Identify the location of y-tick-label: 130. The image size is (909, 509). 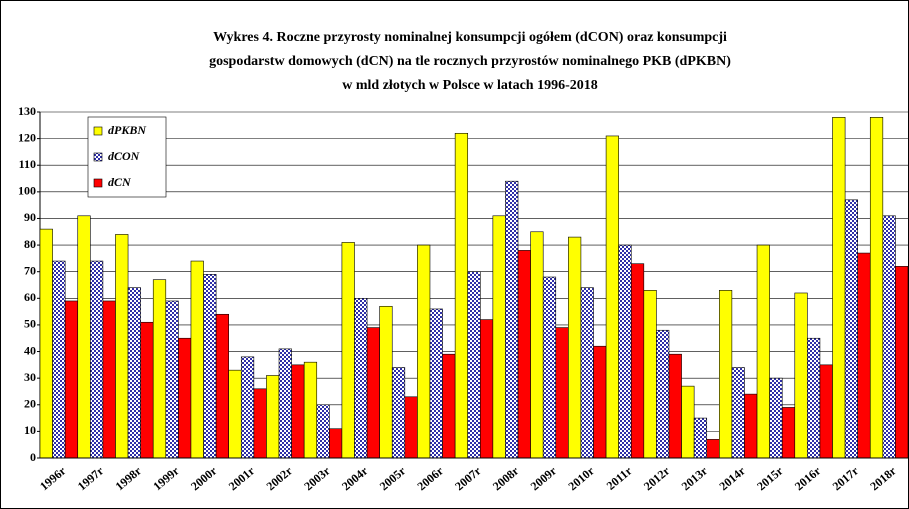
(27, 111).